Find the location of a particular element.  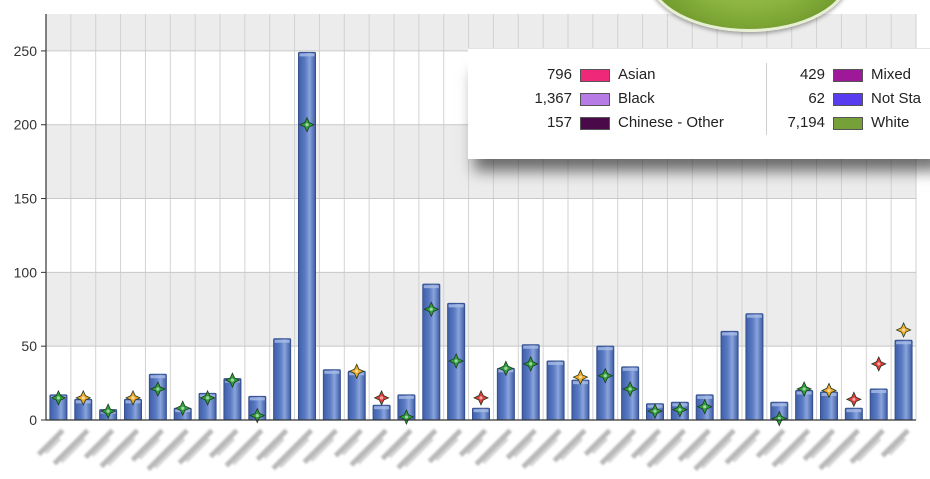

legend-item: 7,194 White is located at coordinates (848, 123).